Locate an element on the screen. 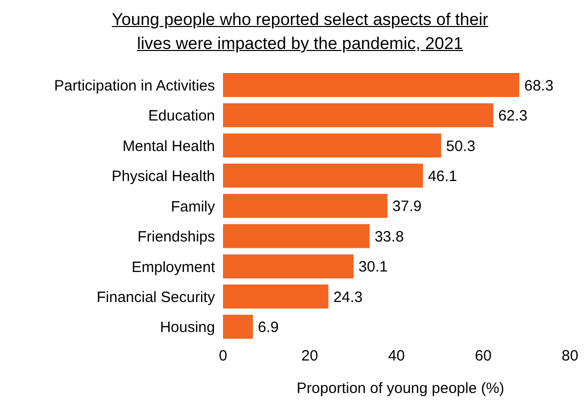 This screenshot has width=586, height=400. y-tick-label: Family is located at coordinates (193, 207).